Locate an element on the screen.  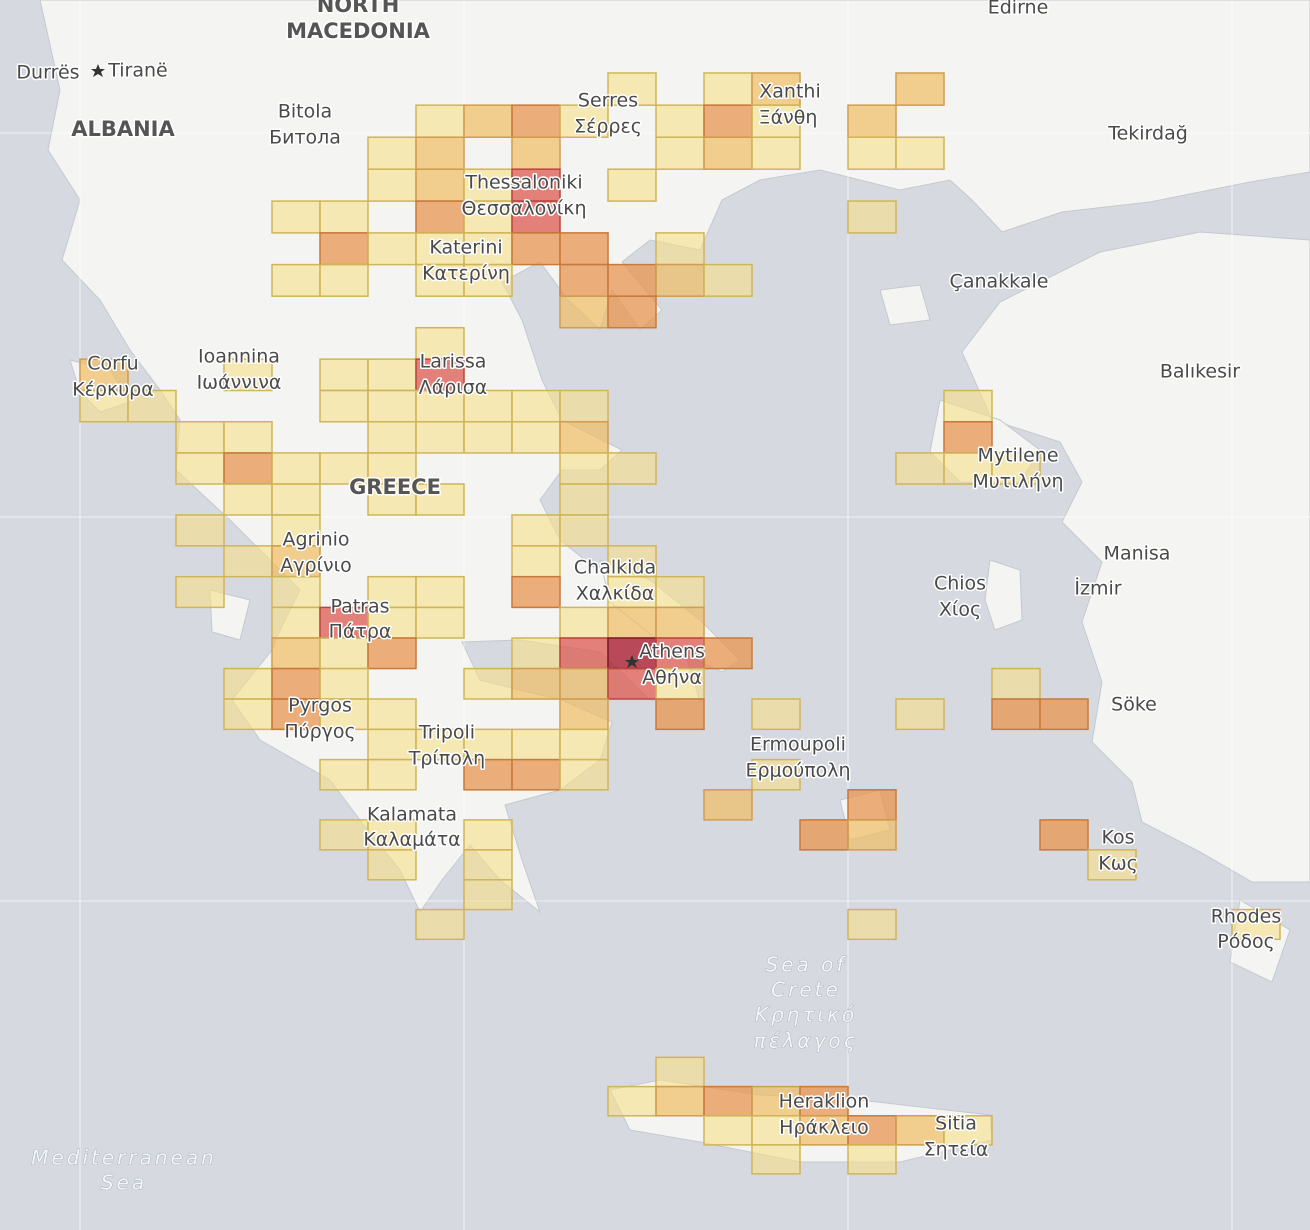
place-label: Πύργος is located at coordinates (319, 732).